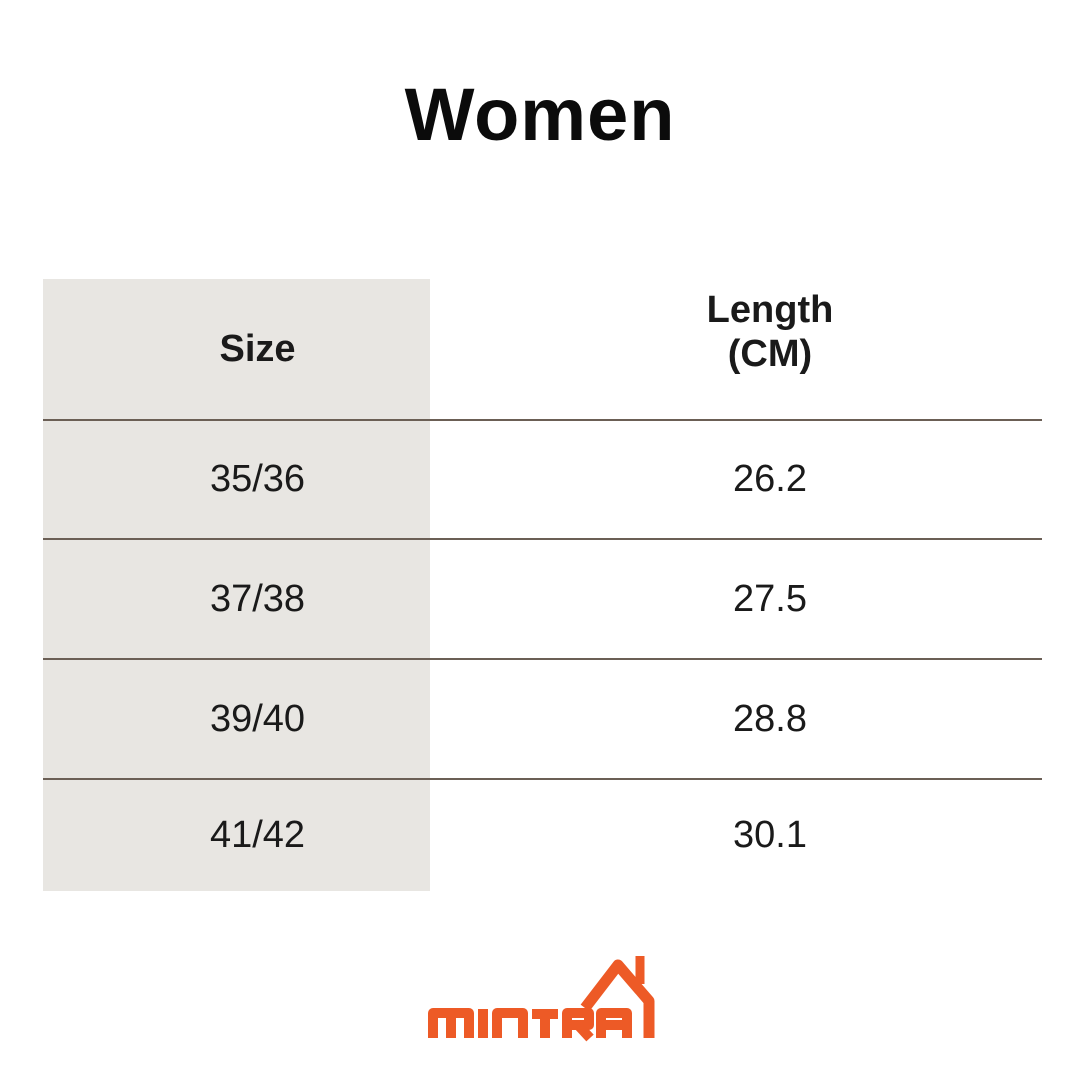 The width and height of the screenshot is (1080, 1080). What do you see at coordinates (510, 1023) in the screenshot?
I see `letter-n` at bounding box center [510, 1023].